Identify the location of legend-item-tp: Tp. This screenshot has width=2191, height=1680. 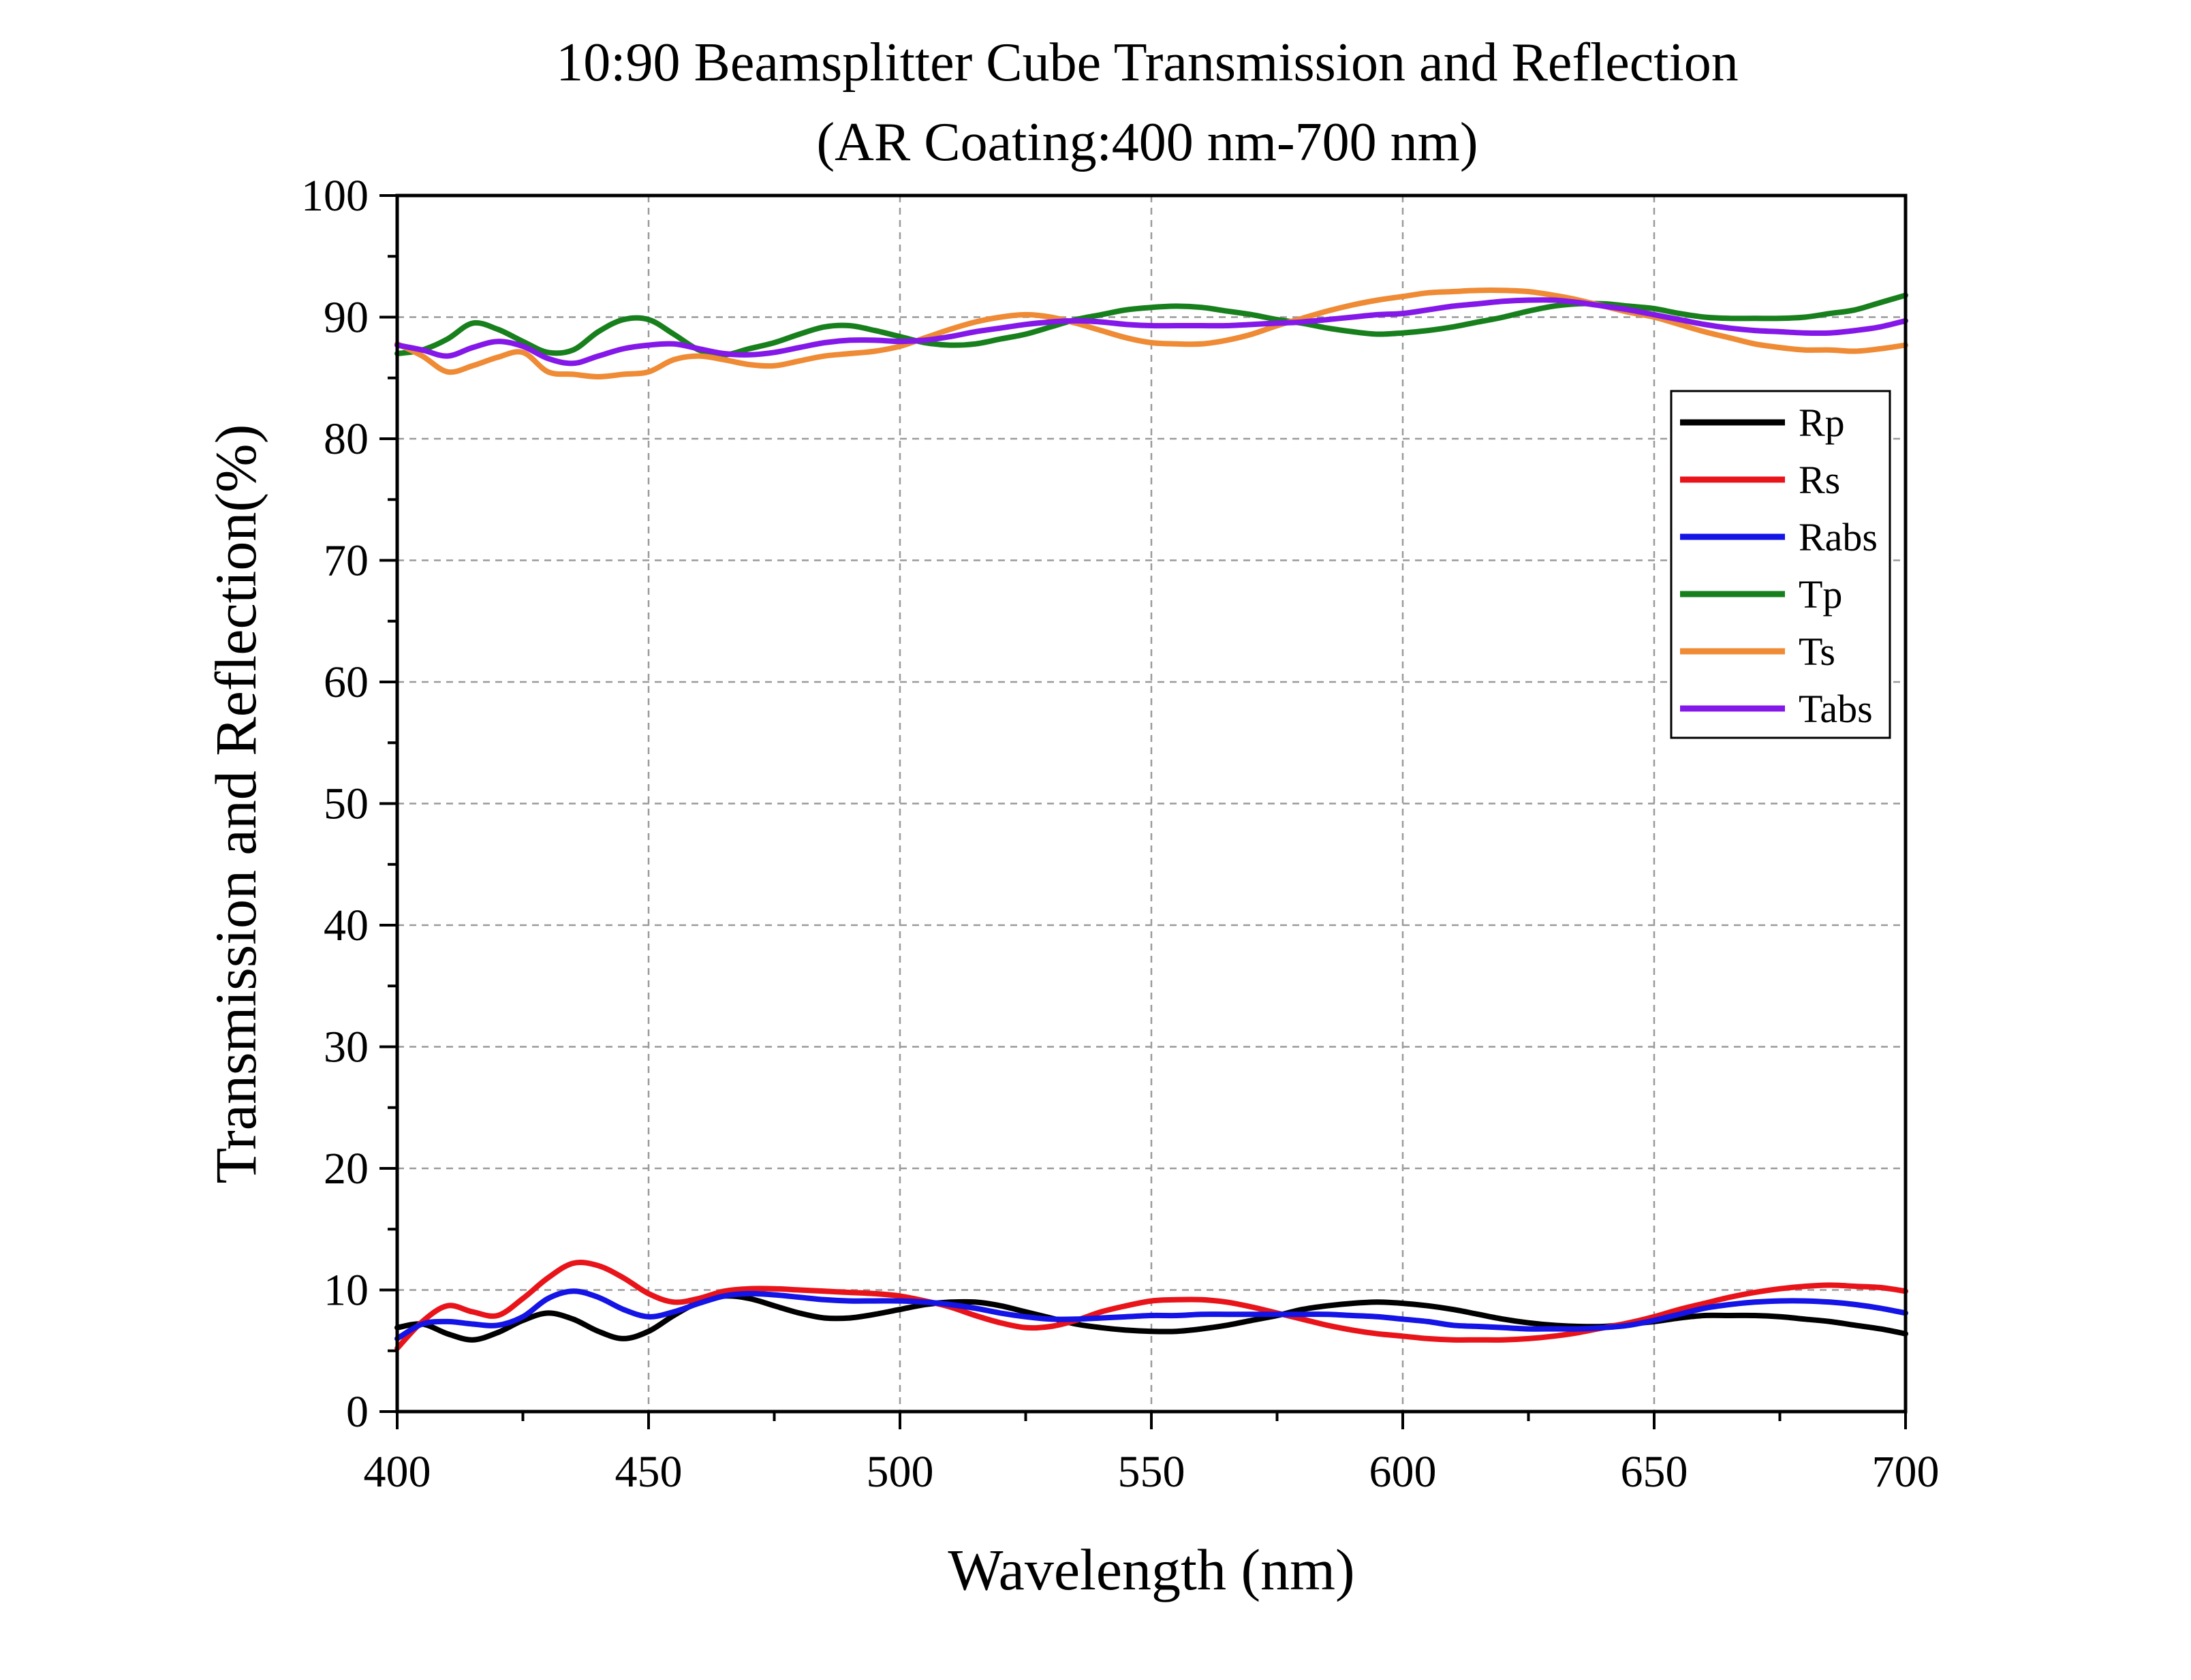
(1761, 594).